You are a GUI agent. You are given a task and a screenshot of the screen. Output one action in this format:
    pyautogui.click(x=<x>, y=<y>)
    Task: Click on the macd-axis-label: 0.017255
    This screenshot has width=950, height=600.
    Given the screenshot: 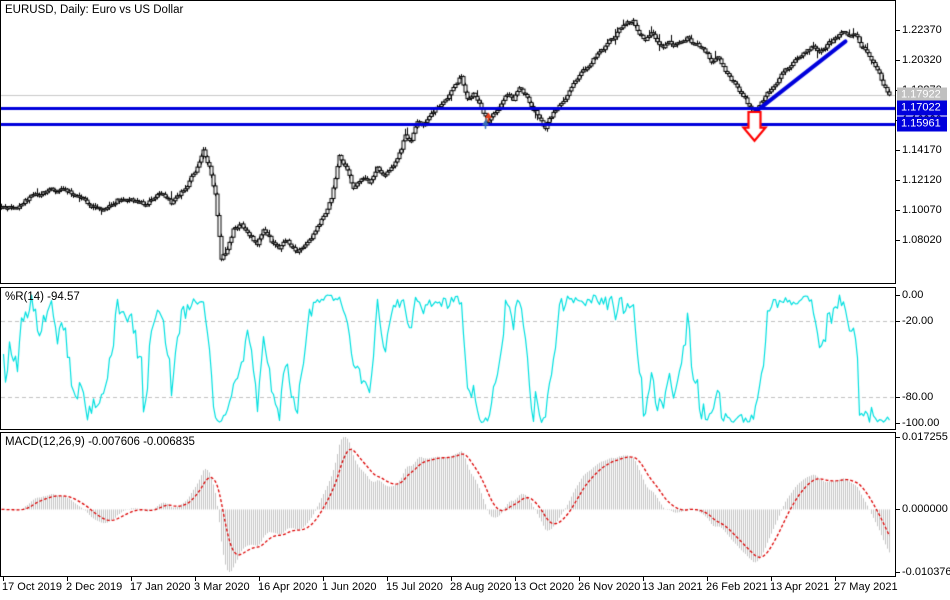 What is the action you would take?
    pyautogui.click(x=925, y=437)
    